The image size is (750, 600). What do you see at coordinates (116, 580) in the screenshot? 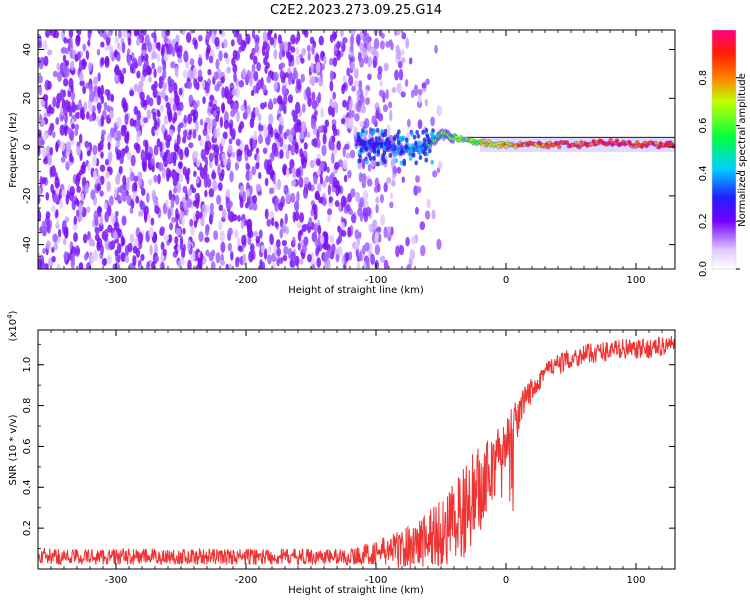
I see `snr-x-tick-label: -300` at bounding box center [116, 580].